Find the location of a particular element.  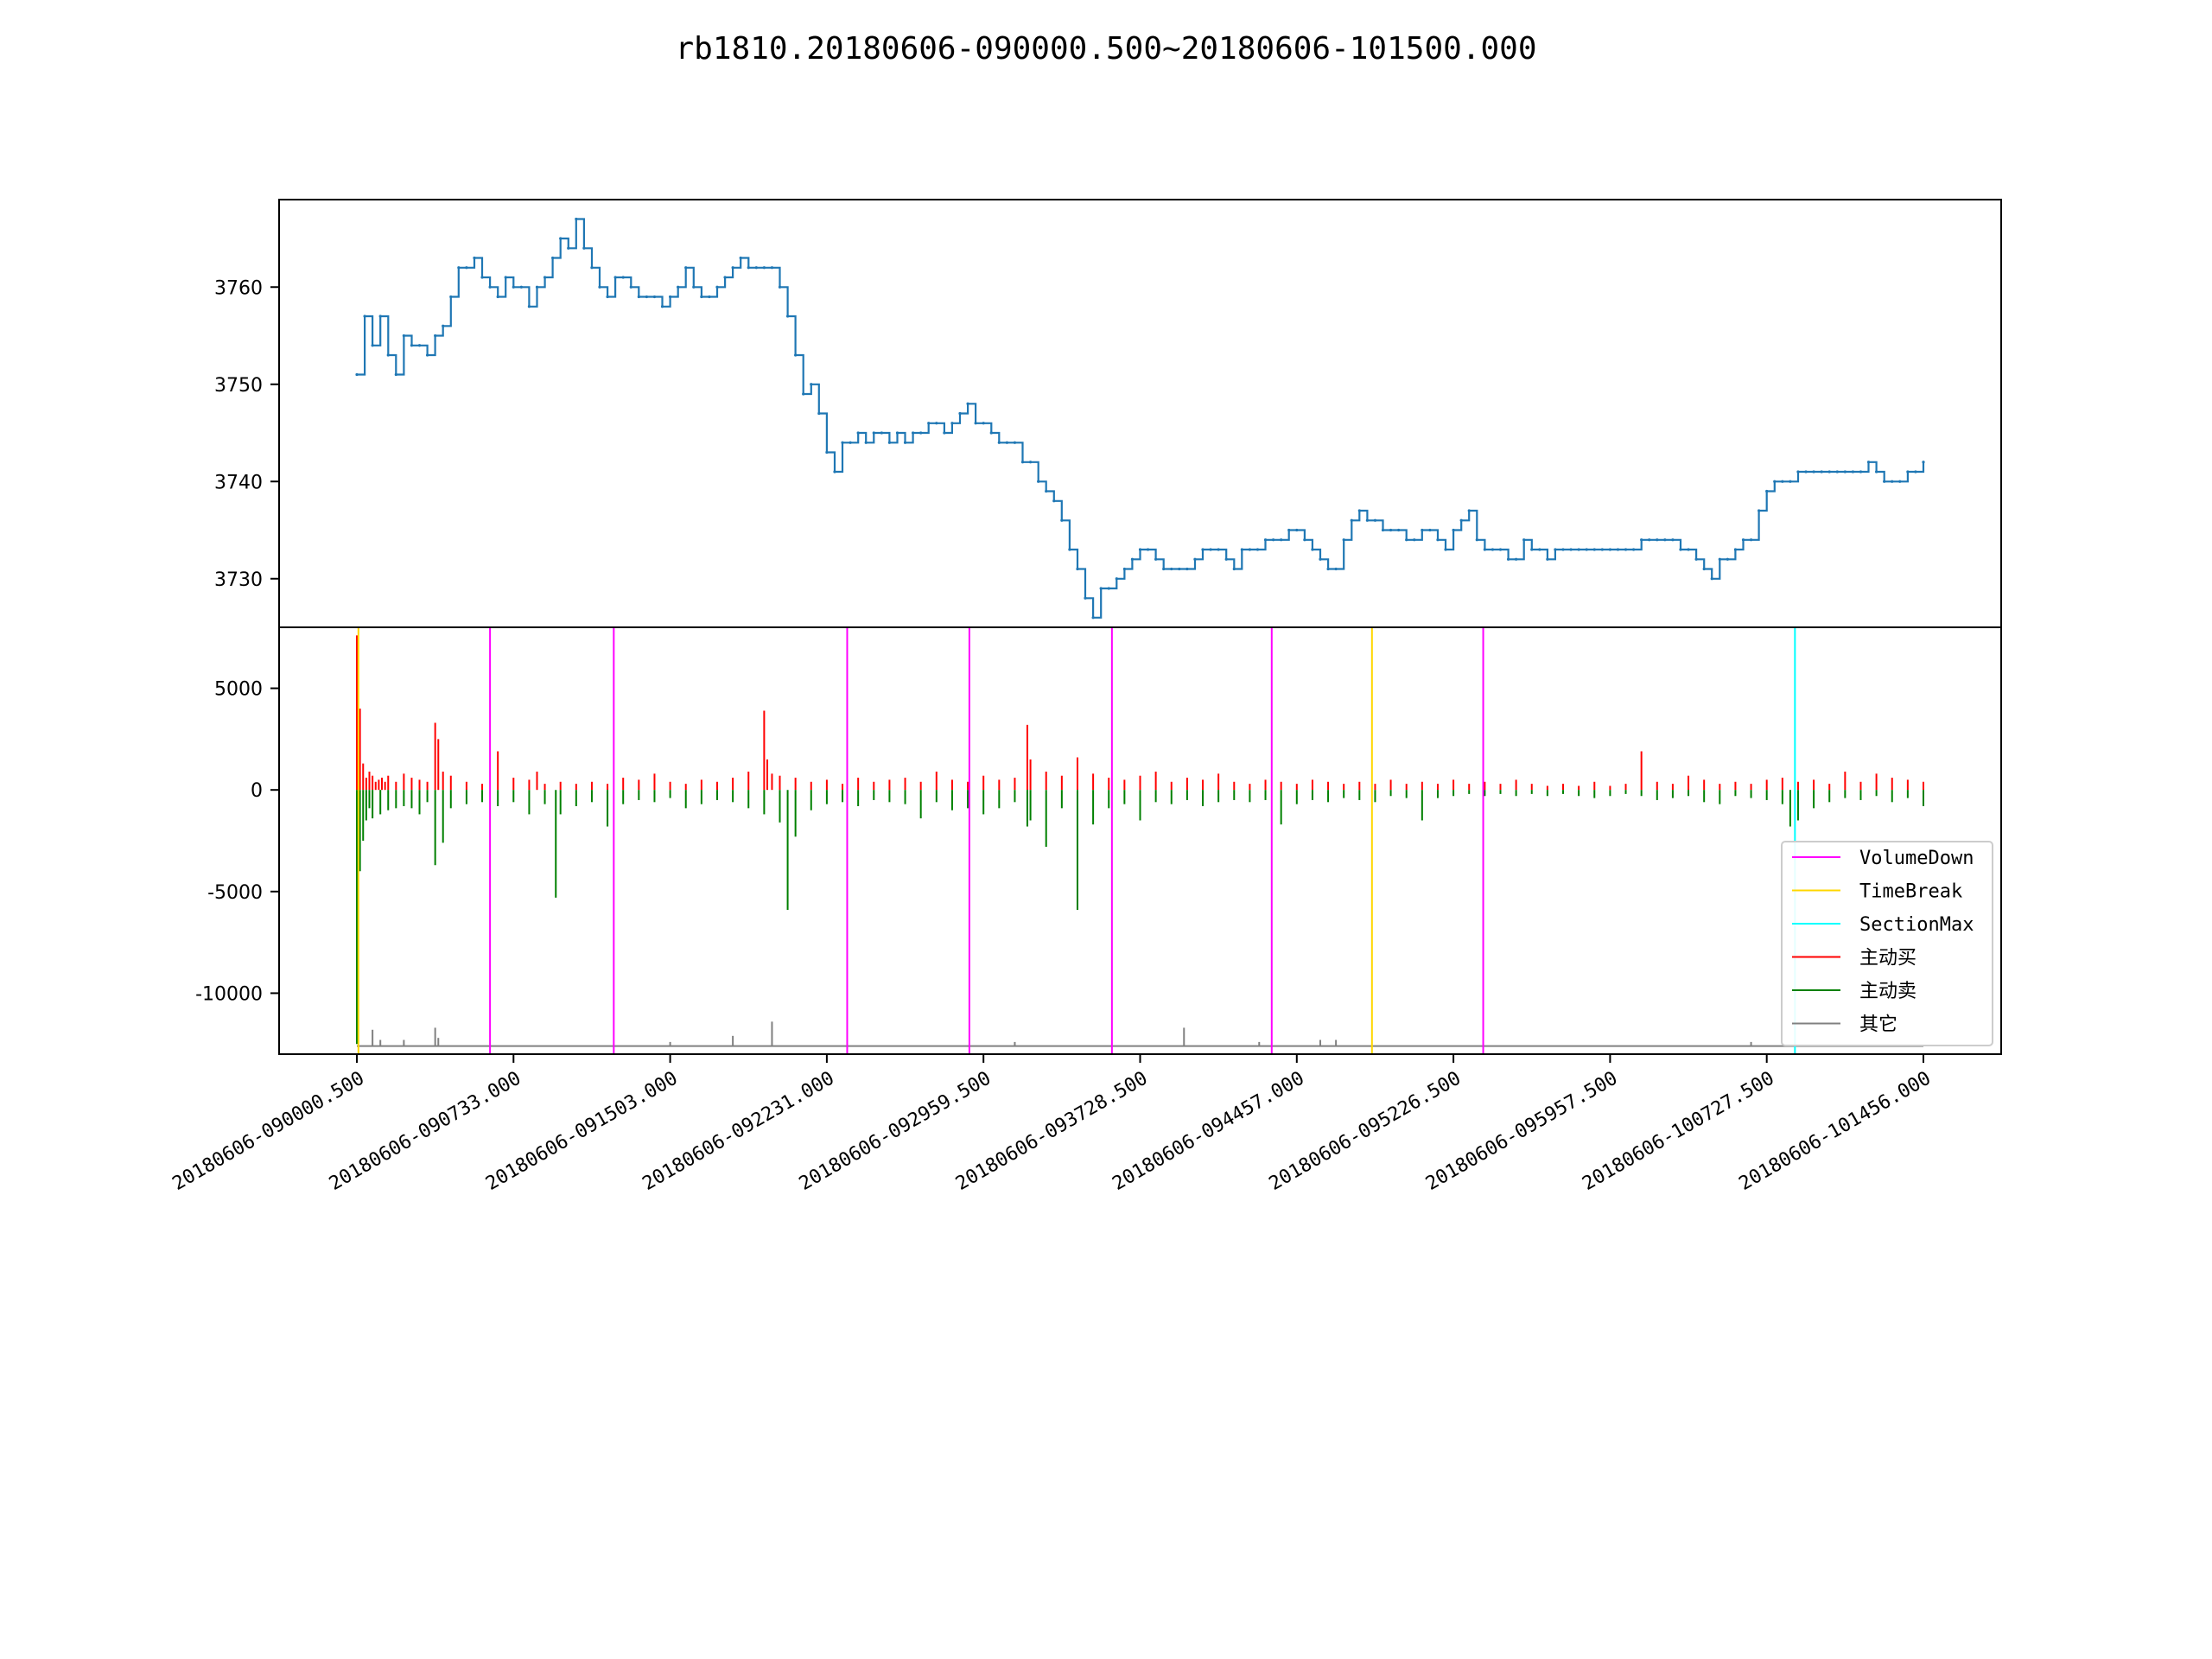

volume-y-tick-label: -10000 is located at coordinates (229, 994).